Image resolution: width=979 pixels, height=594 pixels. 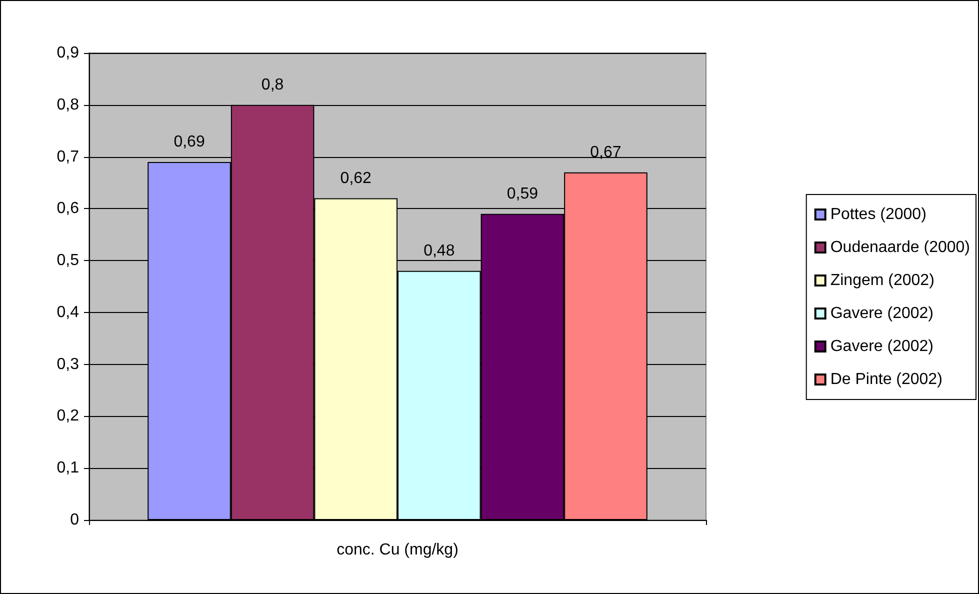 What do you see at coordinates (439, 251) in the screenshot?
I see `data-label: 0,48` at bounding box center [439, 251].